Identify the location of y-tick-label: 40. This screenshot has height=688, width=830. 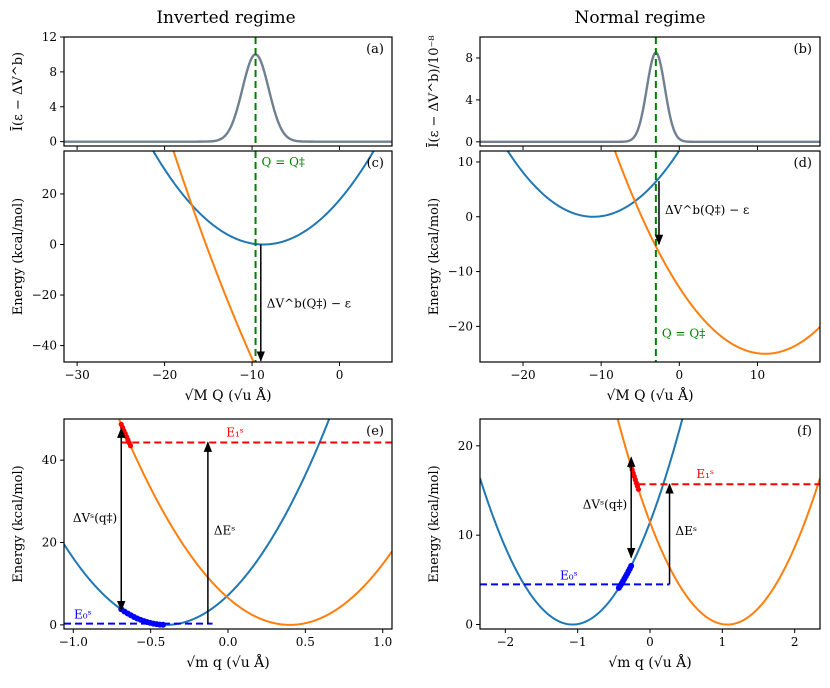
(49, 460).